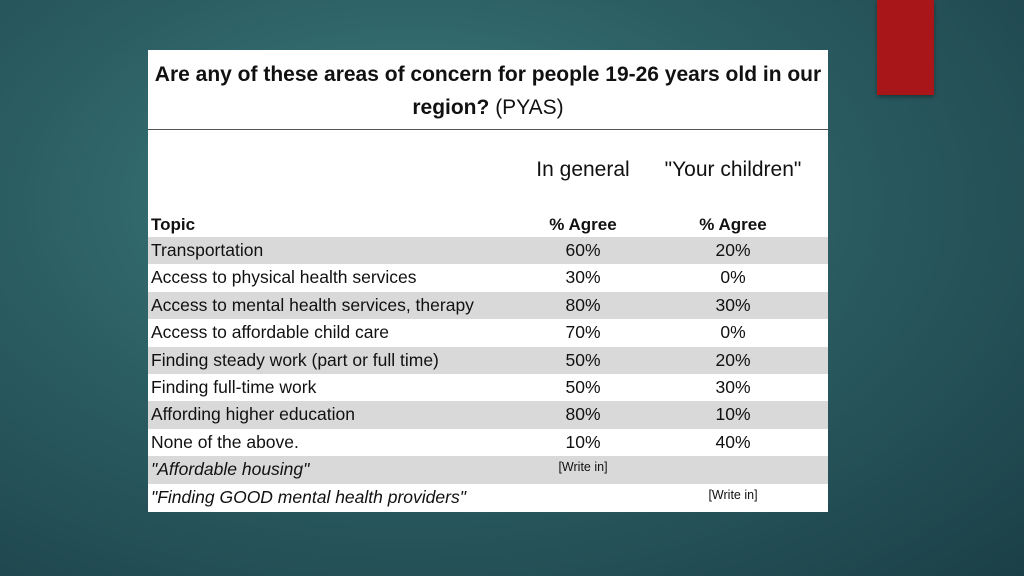  Describe the element at coordinates (308, 496) in the screenshot. I see `row-topic: "Finding GOOD mental health providers"` at that location.